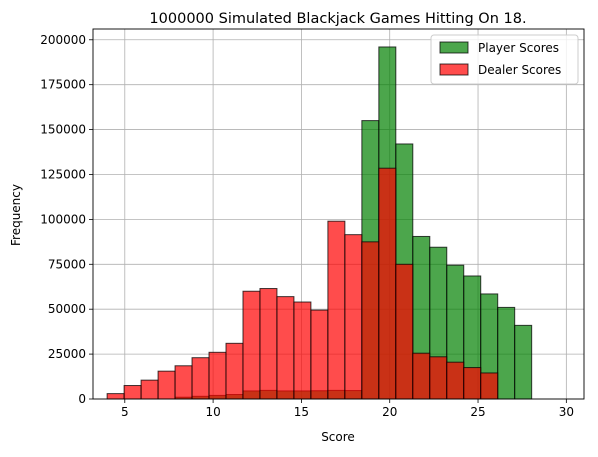 This screenshot has width=598, height=457. I want to click on legend: Player Scores Dealer Scores, so click(504, 59).